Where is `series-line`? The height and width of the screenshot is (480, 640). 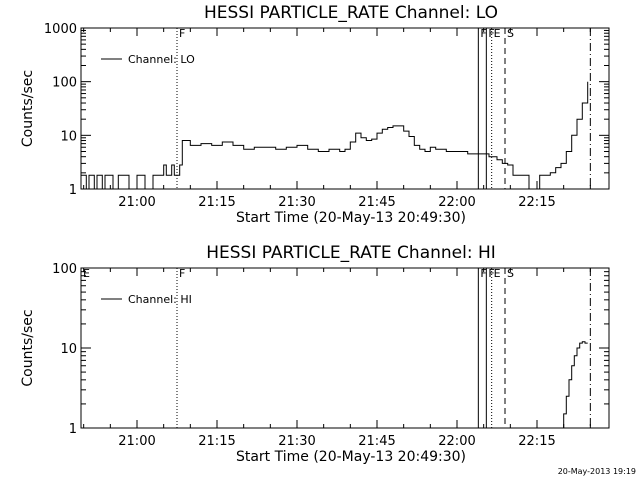
series-line is located at coordinates (574, 385).